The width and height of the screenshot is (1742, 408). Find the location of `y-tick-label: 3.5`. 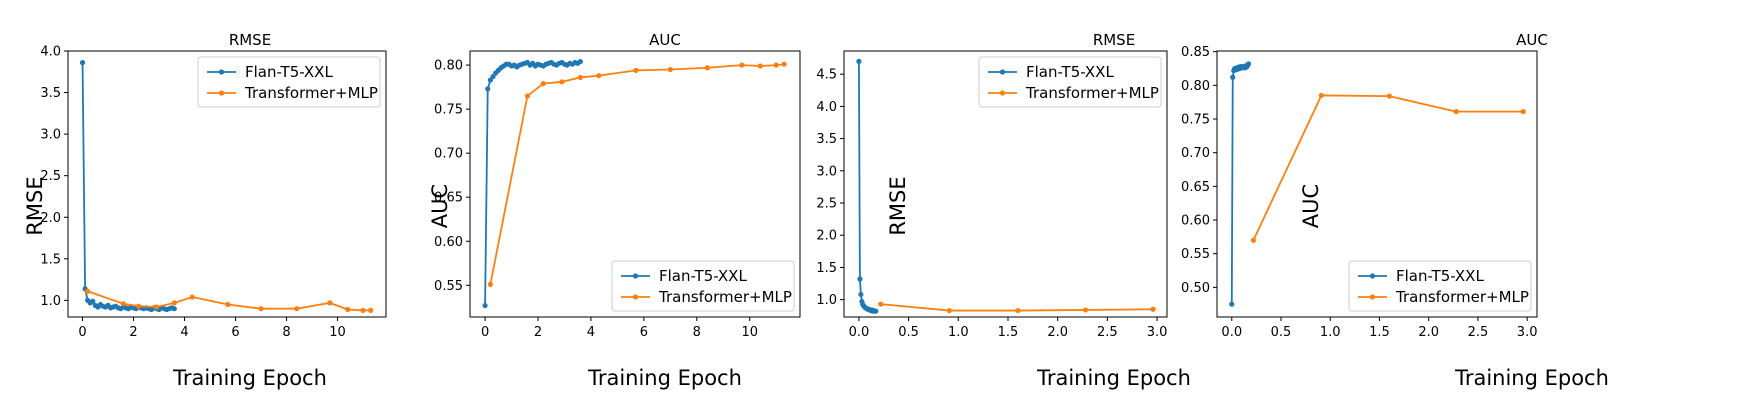

y-tick-label: 3.5 is located at coordinates (826, 139).